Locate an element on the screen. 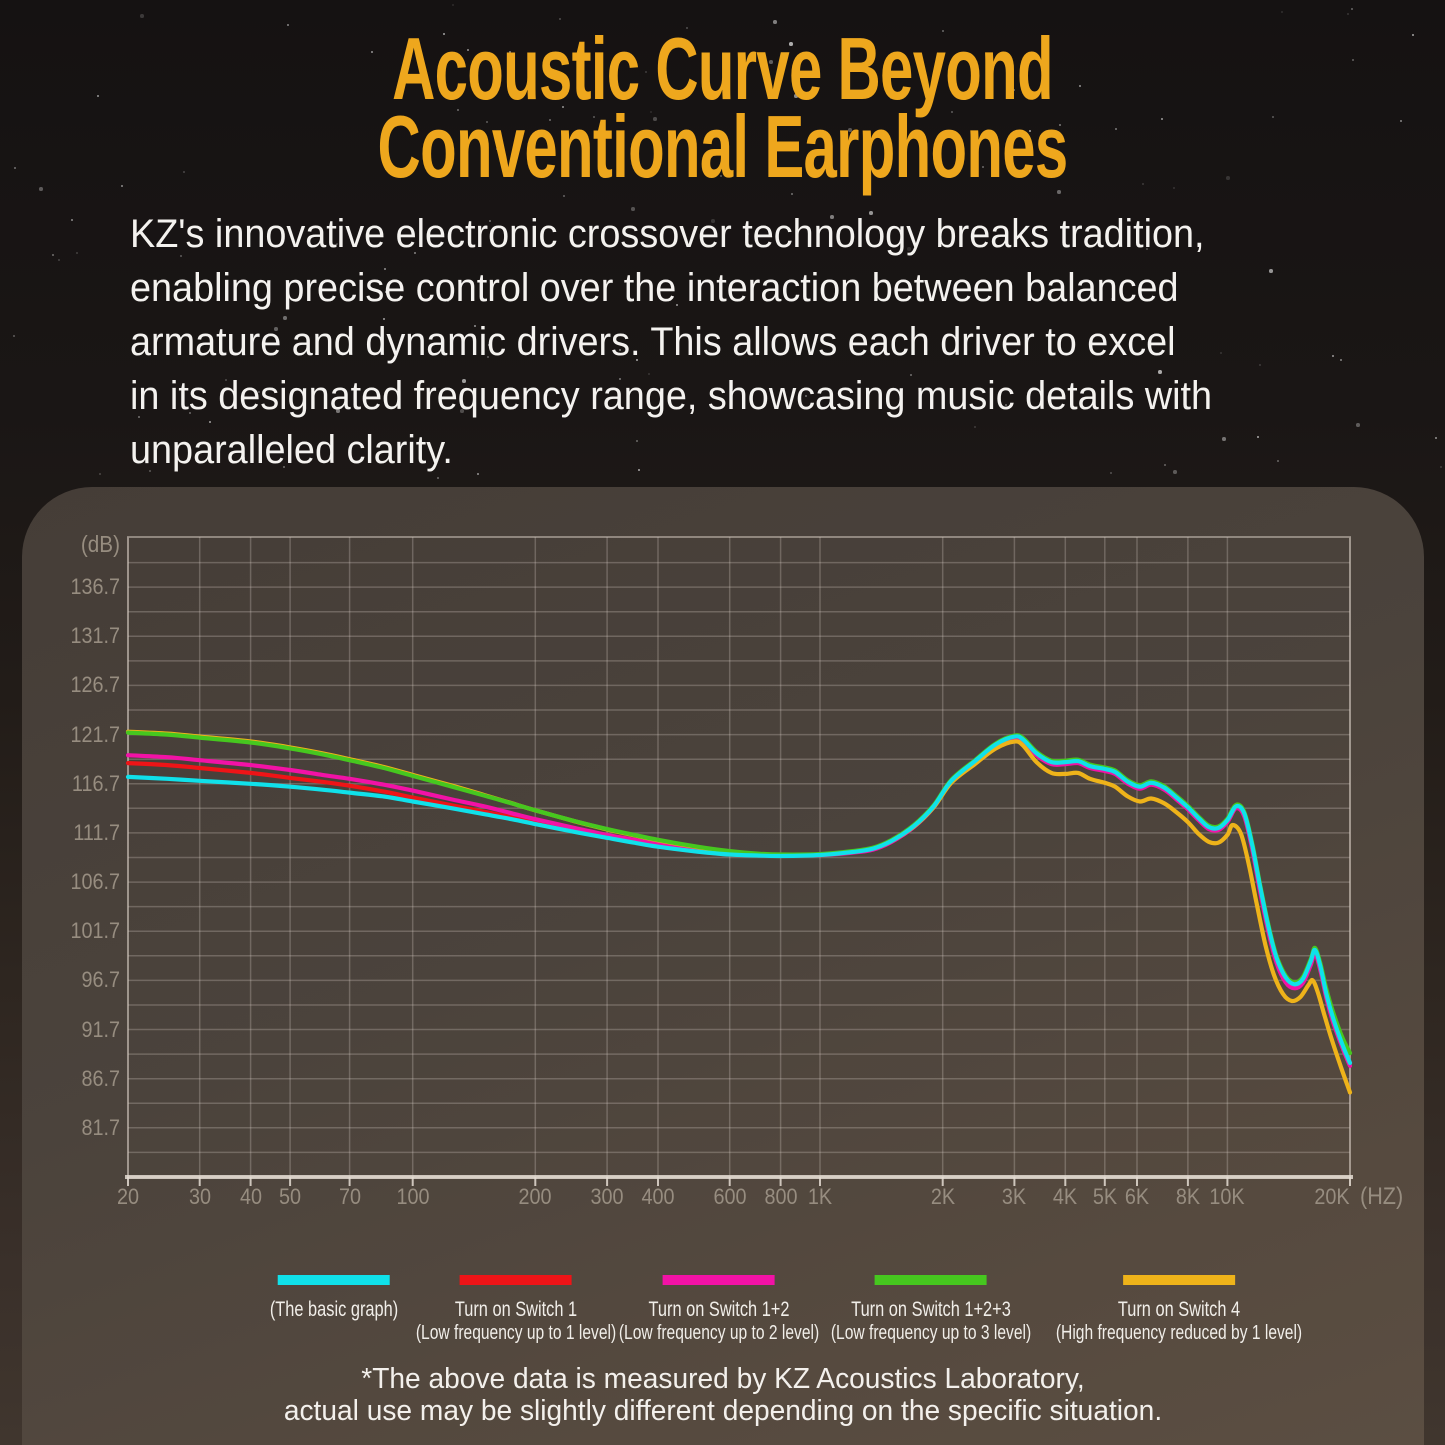 Image resolution: width=1445 pixels, height=1445 pixels. y-tick-label: 111.7 is located at coordinates (96, 832).